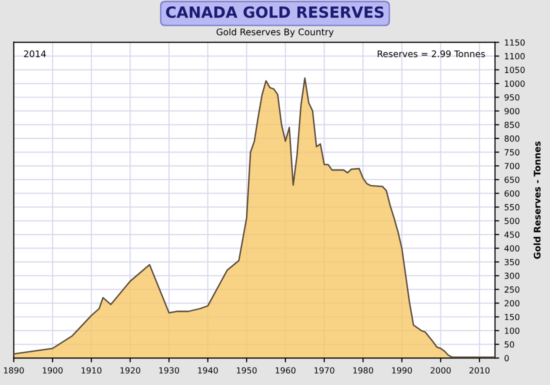 This screenshot has width=550, height=385. Describe the element at coordinates (512, 331) in the screenshot. I see `y-tick-label: 100` at that location.